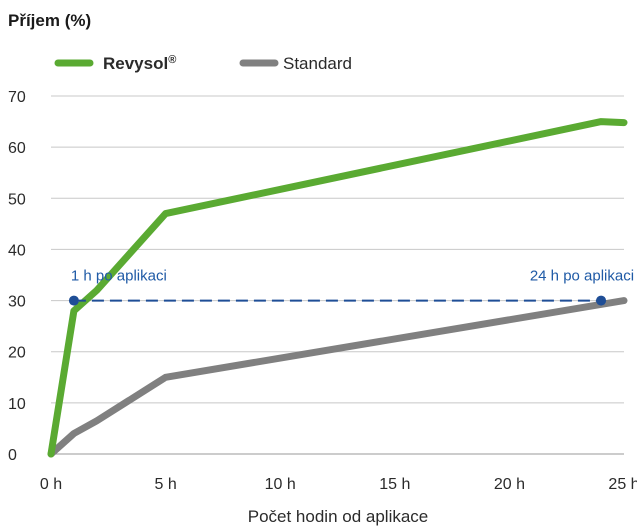 This screenshot has height=530, width=637. Describe the element at coordinates (17, 404) in the screenshot. I see `y-tick-label-10: 10` at that location.